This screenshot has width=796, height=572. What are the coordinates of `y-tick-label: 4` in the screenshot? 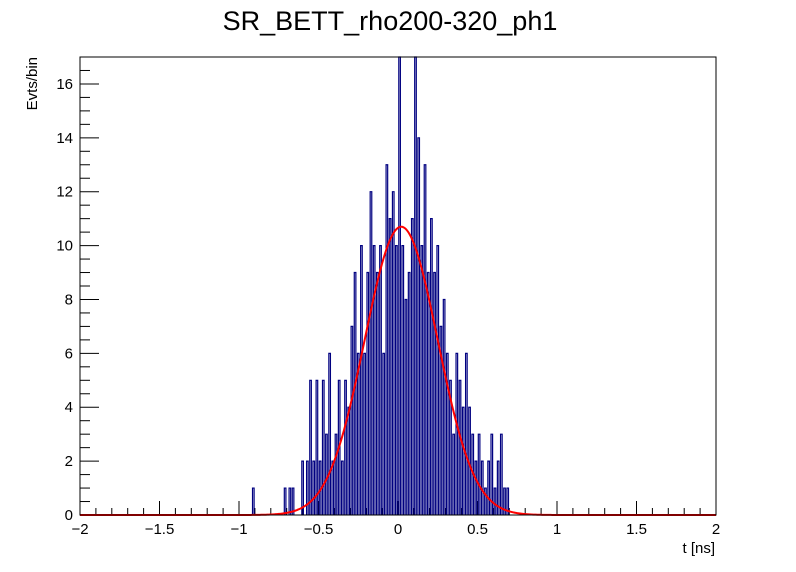 It's located at (69, 407).